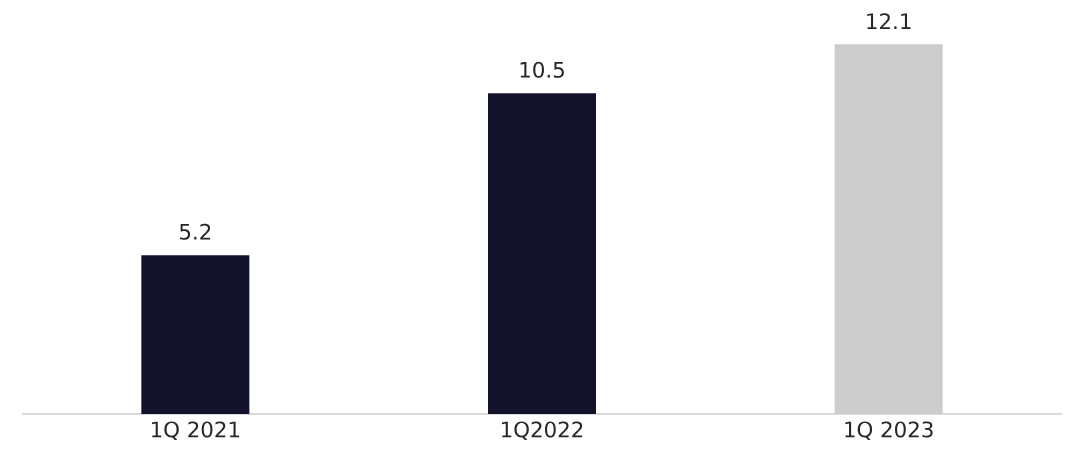 This screenshot has height=462, width=1066. Describe the element at coordinates (889, 21) in the screenshot. I see `data-label: 12.1` at that location.